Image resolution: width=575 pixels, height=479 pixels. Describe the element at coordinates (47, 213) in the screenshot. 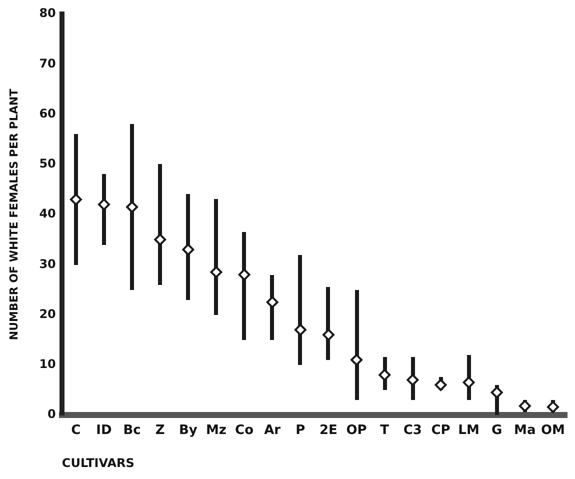

I see `y-tick-label: 40` at that location.